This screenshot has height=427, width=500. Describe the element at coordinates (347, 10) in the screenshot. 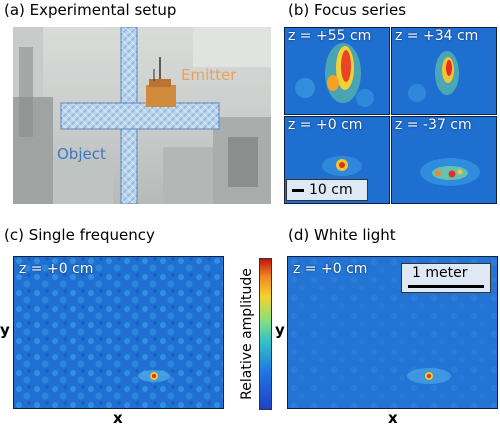

I see `panel-b-title: (b) Focus series` at that location.